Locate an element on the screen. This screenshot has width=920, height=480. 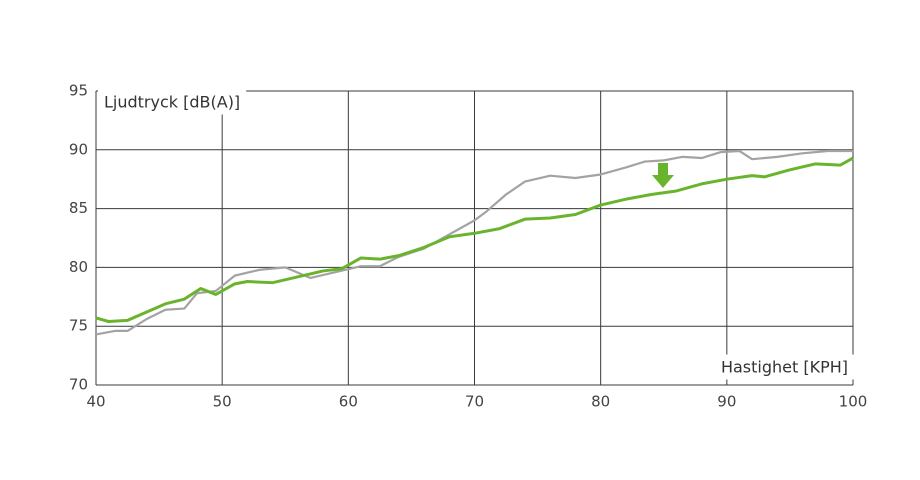
y-axis-label: Ljudtryck [dB(A)] is located at coordinates (172, 102).